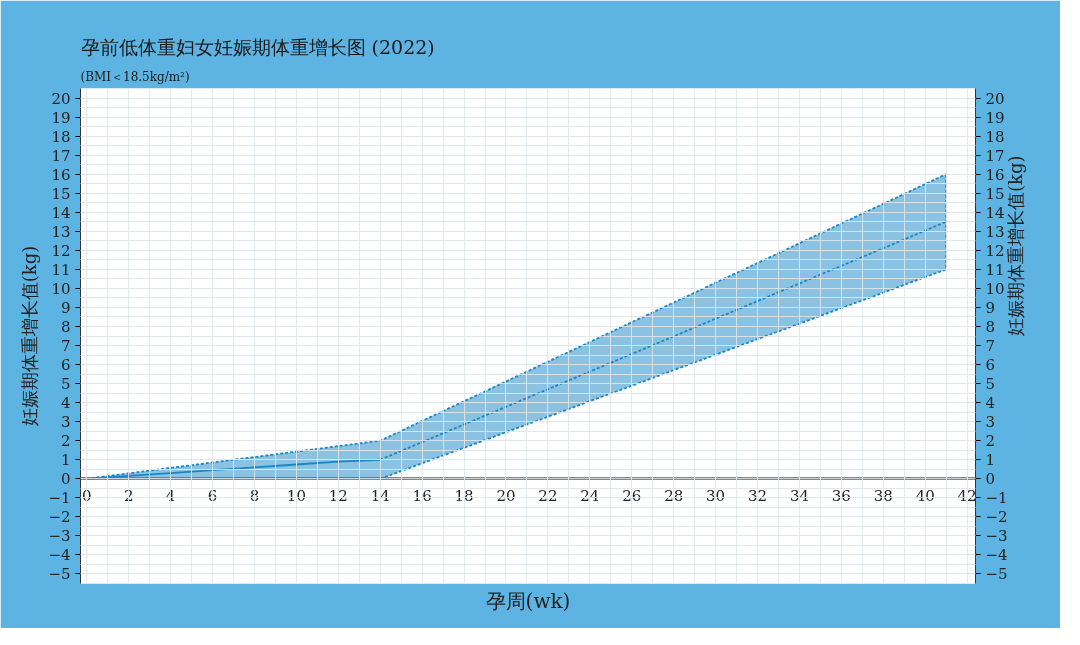  Describe the element at coordinates (61, 117) in the screenshot. I see `y-tick-label: 19` at that location.